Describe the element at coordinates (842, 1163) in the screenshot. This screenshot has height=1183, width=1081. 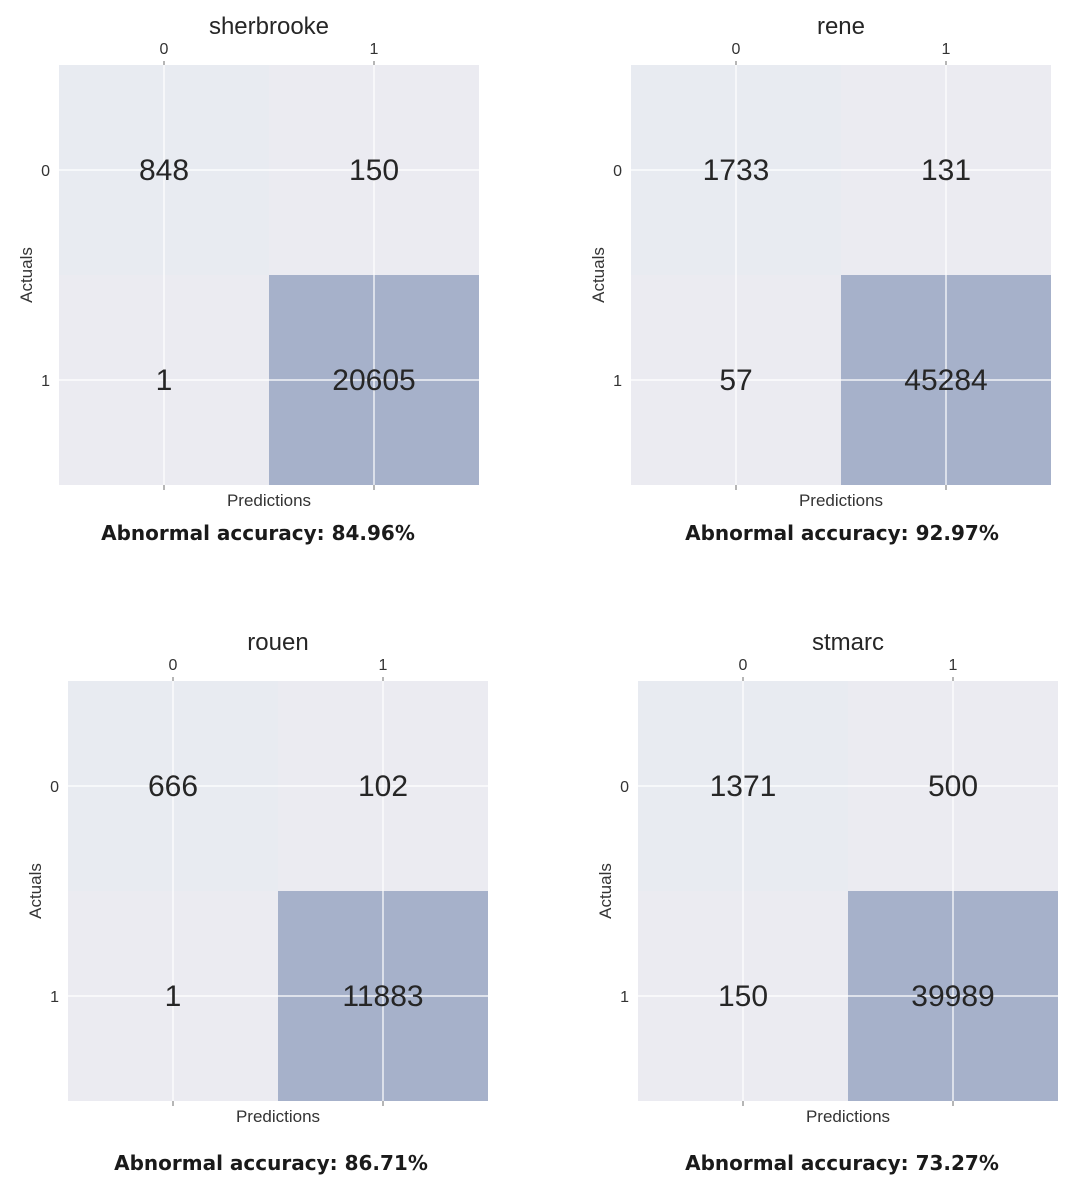
I see `accuracy-caption: Abnormal accuracy: 73.27%` at that location.